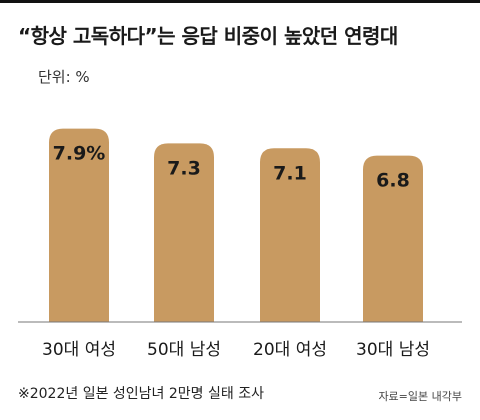 The height and width of the screenshot is (420, 480). What do you see at coordinates (393, 350) in the screenshot?
I see `category-label-4: 30대 남성` at bounding box center [393, 350].